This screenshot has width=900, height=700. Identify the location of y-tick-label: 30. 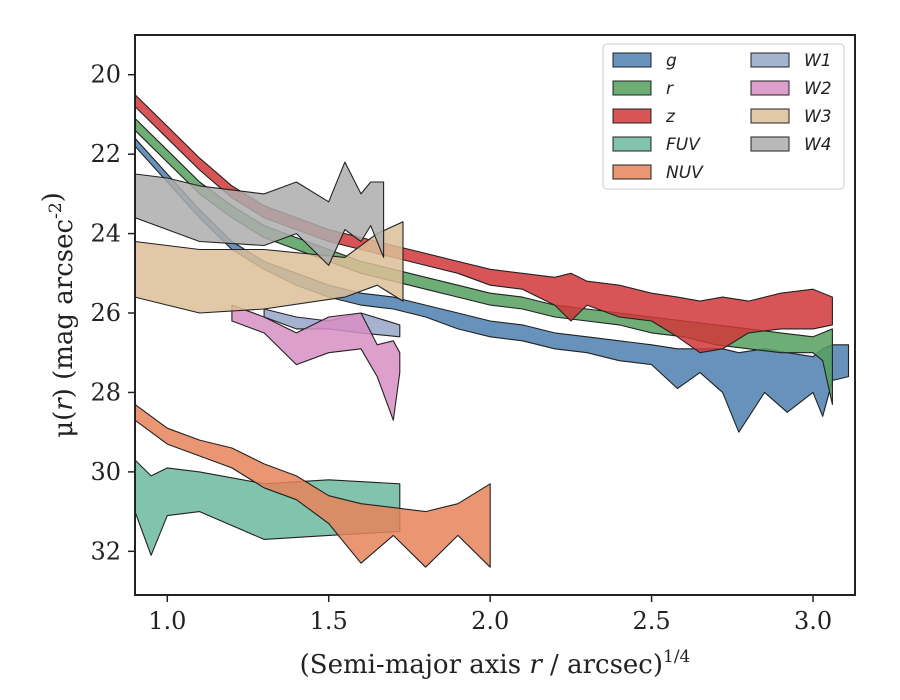
(105, 472).